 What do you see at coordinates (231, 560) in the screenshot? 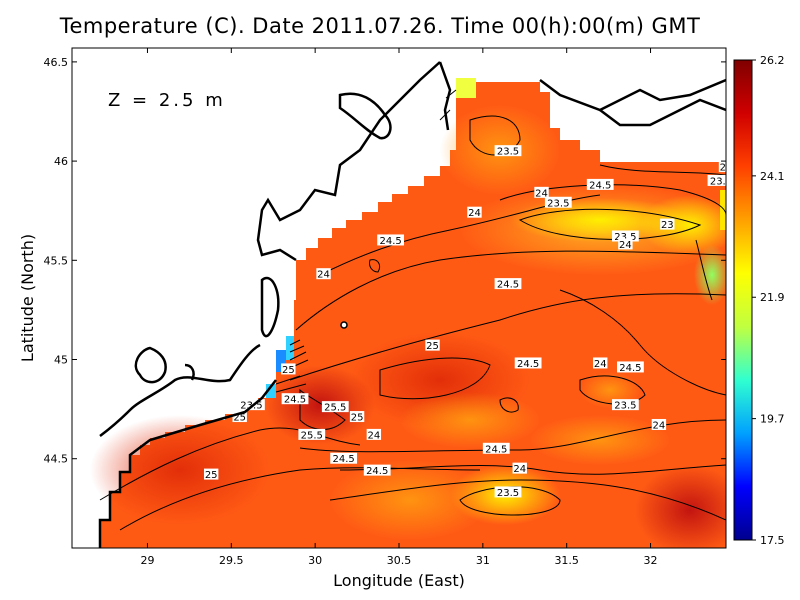
I see `x-tick-label: 29.5` at bounding box center [231, 560].